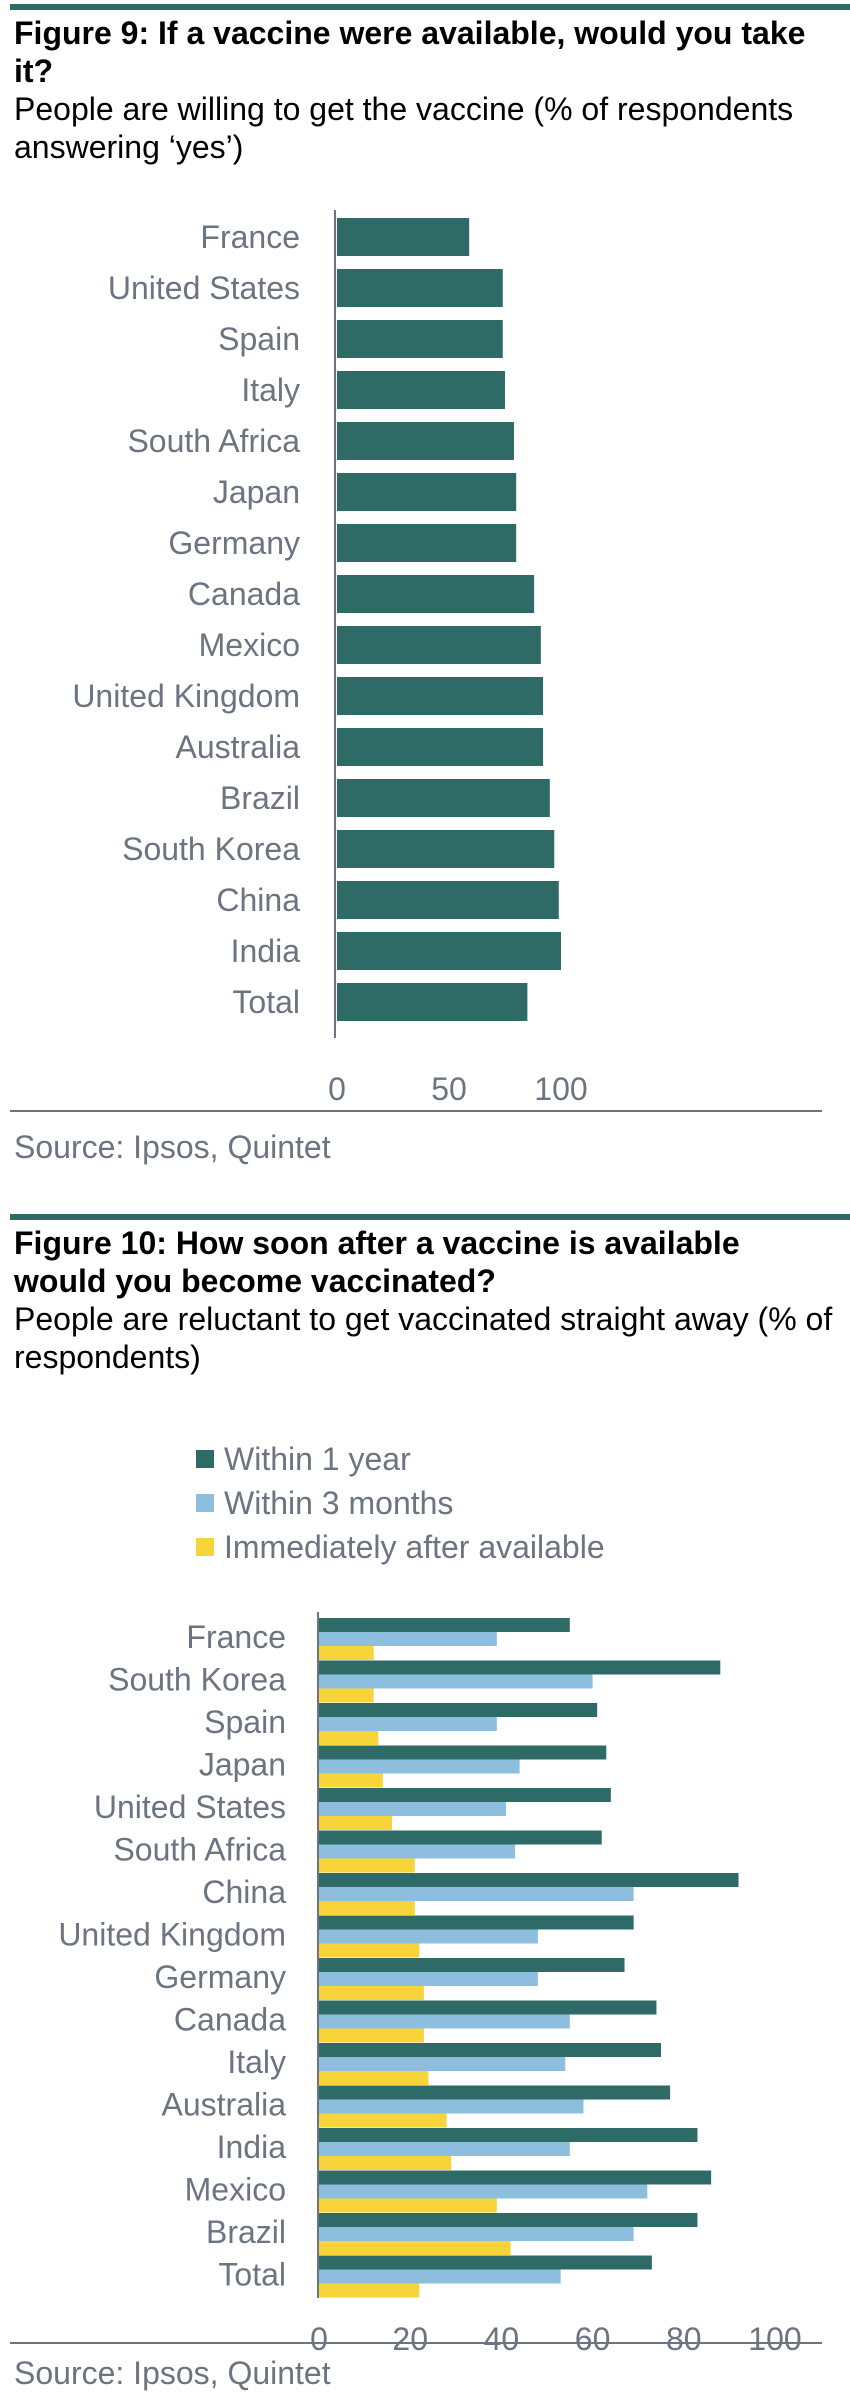 The image size is (850, 2400). I want to click on bar-within-1-year-china, so click(529, 1880).